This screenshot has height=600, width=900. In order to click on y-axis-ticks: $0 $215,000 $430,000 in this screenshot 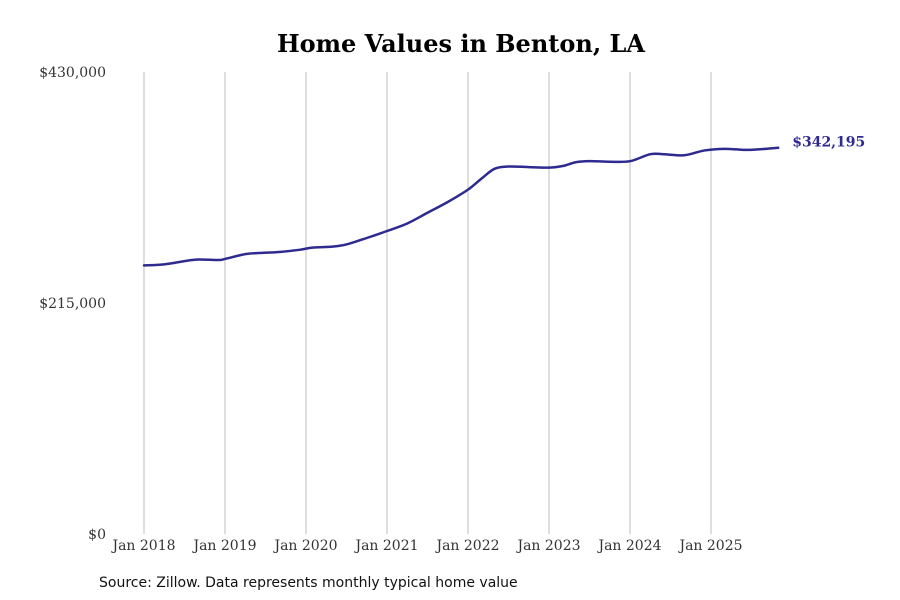, I will do `click(72, 304)`.